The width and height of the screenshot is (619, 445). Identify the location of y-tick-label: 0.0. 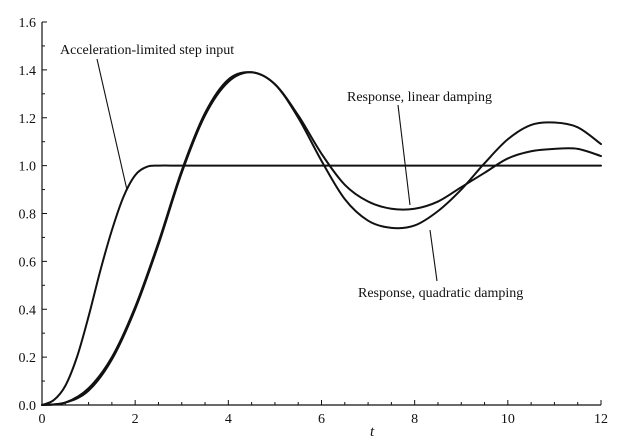
(28, 406).